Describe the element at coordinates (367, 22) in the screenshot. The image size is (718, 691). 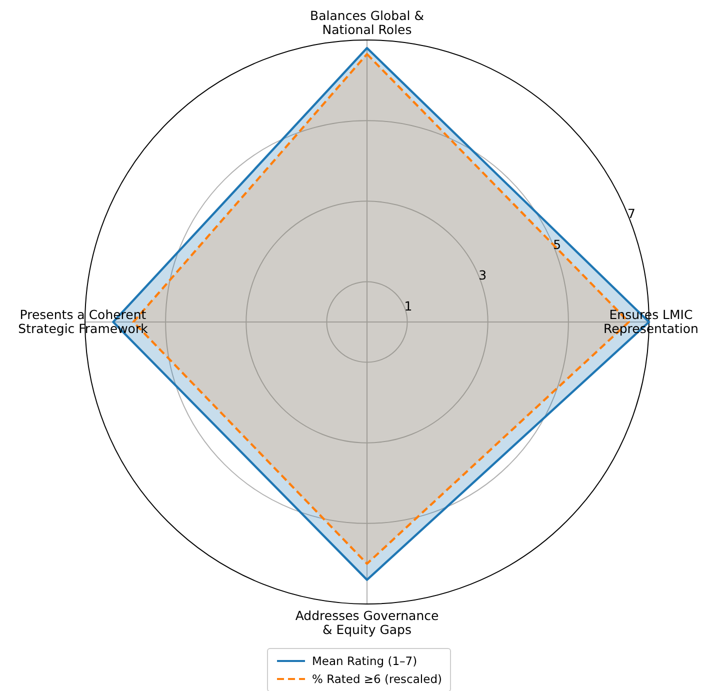
I see `spoke-label: Balances Global & National Roles` at that location.